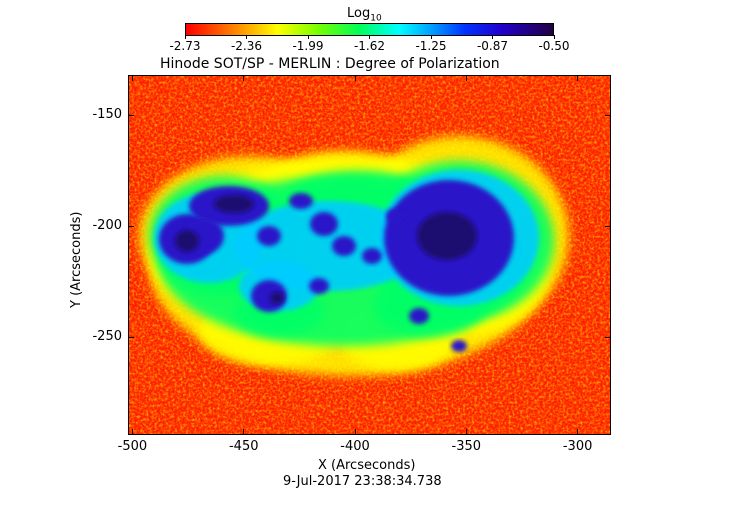 The width and height of the screenshot is (739, 512). What do you see at coordinates (359, 13) in the screenshot?
I see `colorbar-title-base: Log` at bounding box center [359, 13].